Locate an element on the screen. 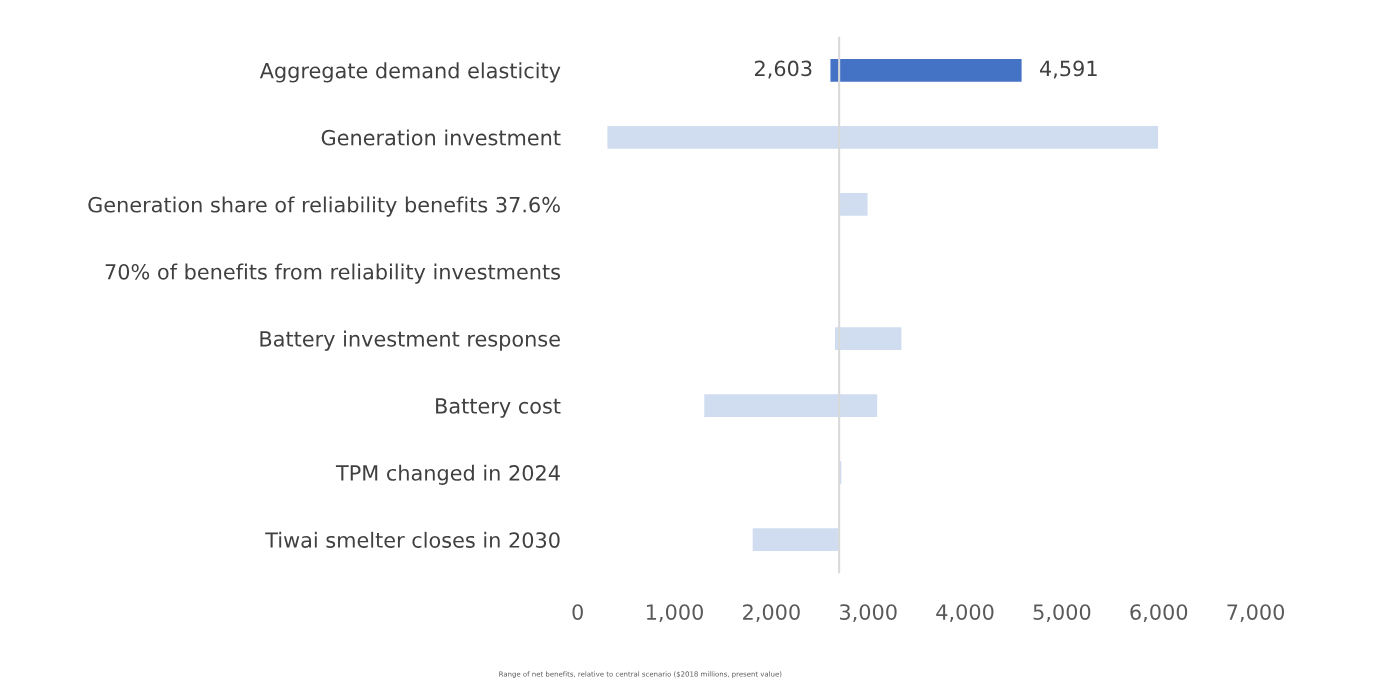 The height and width of the screenshot is (680, 1392). x-tick-label: 3,000 is located at coordinates (868, 613).